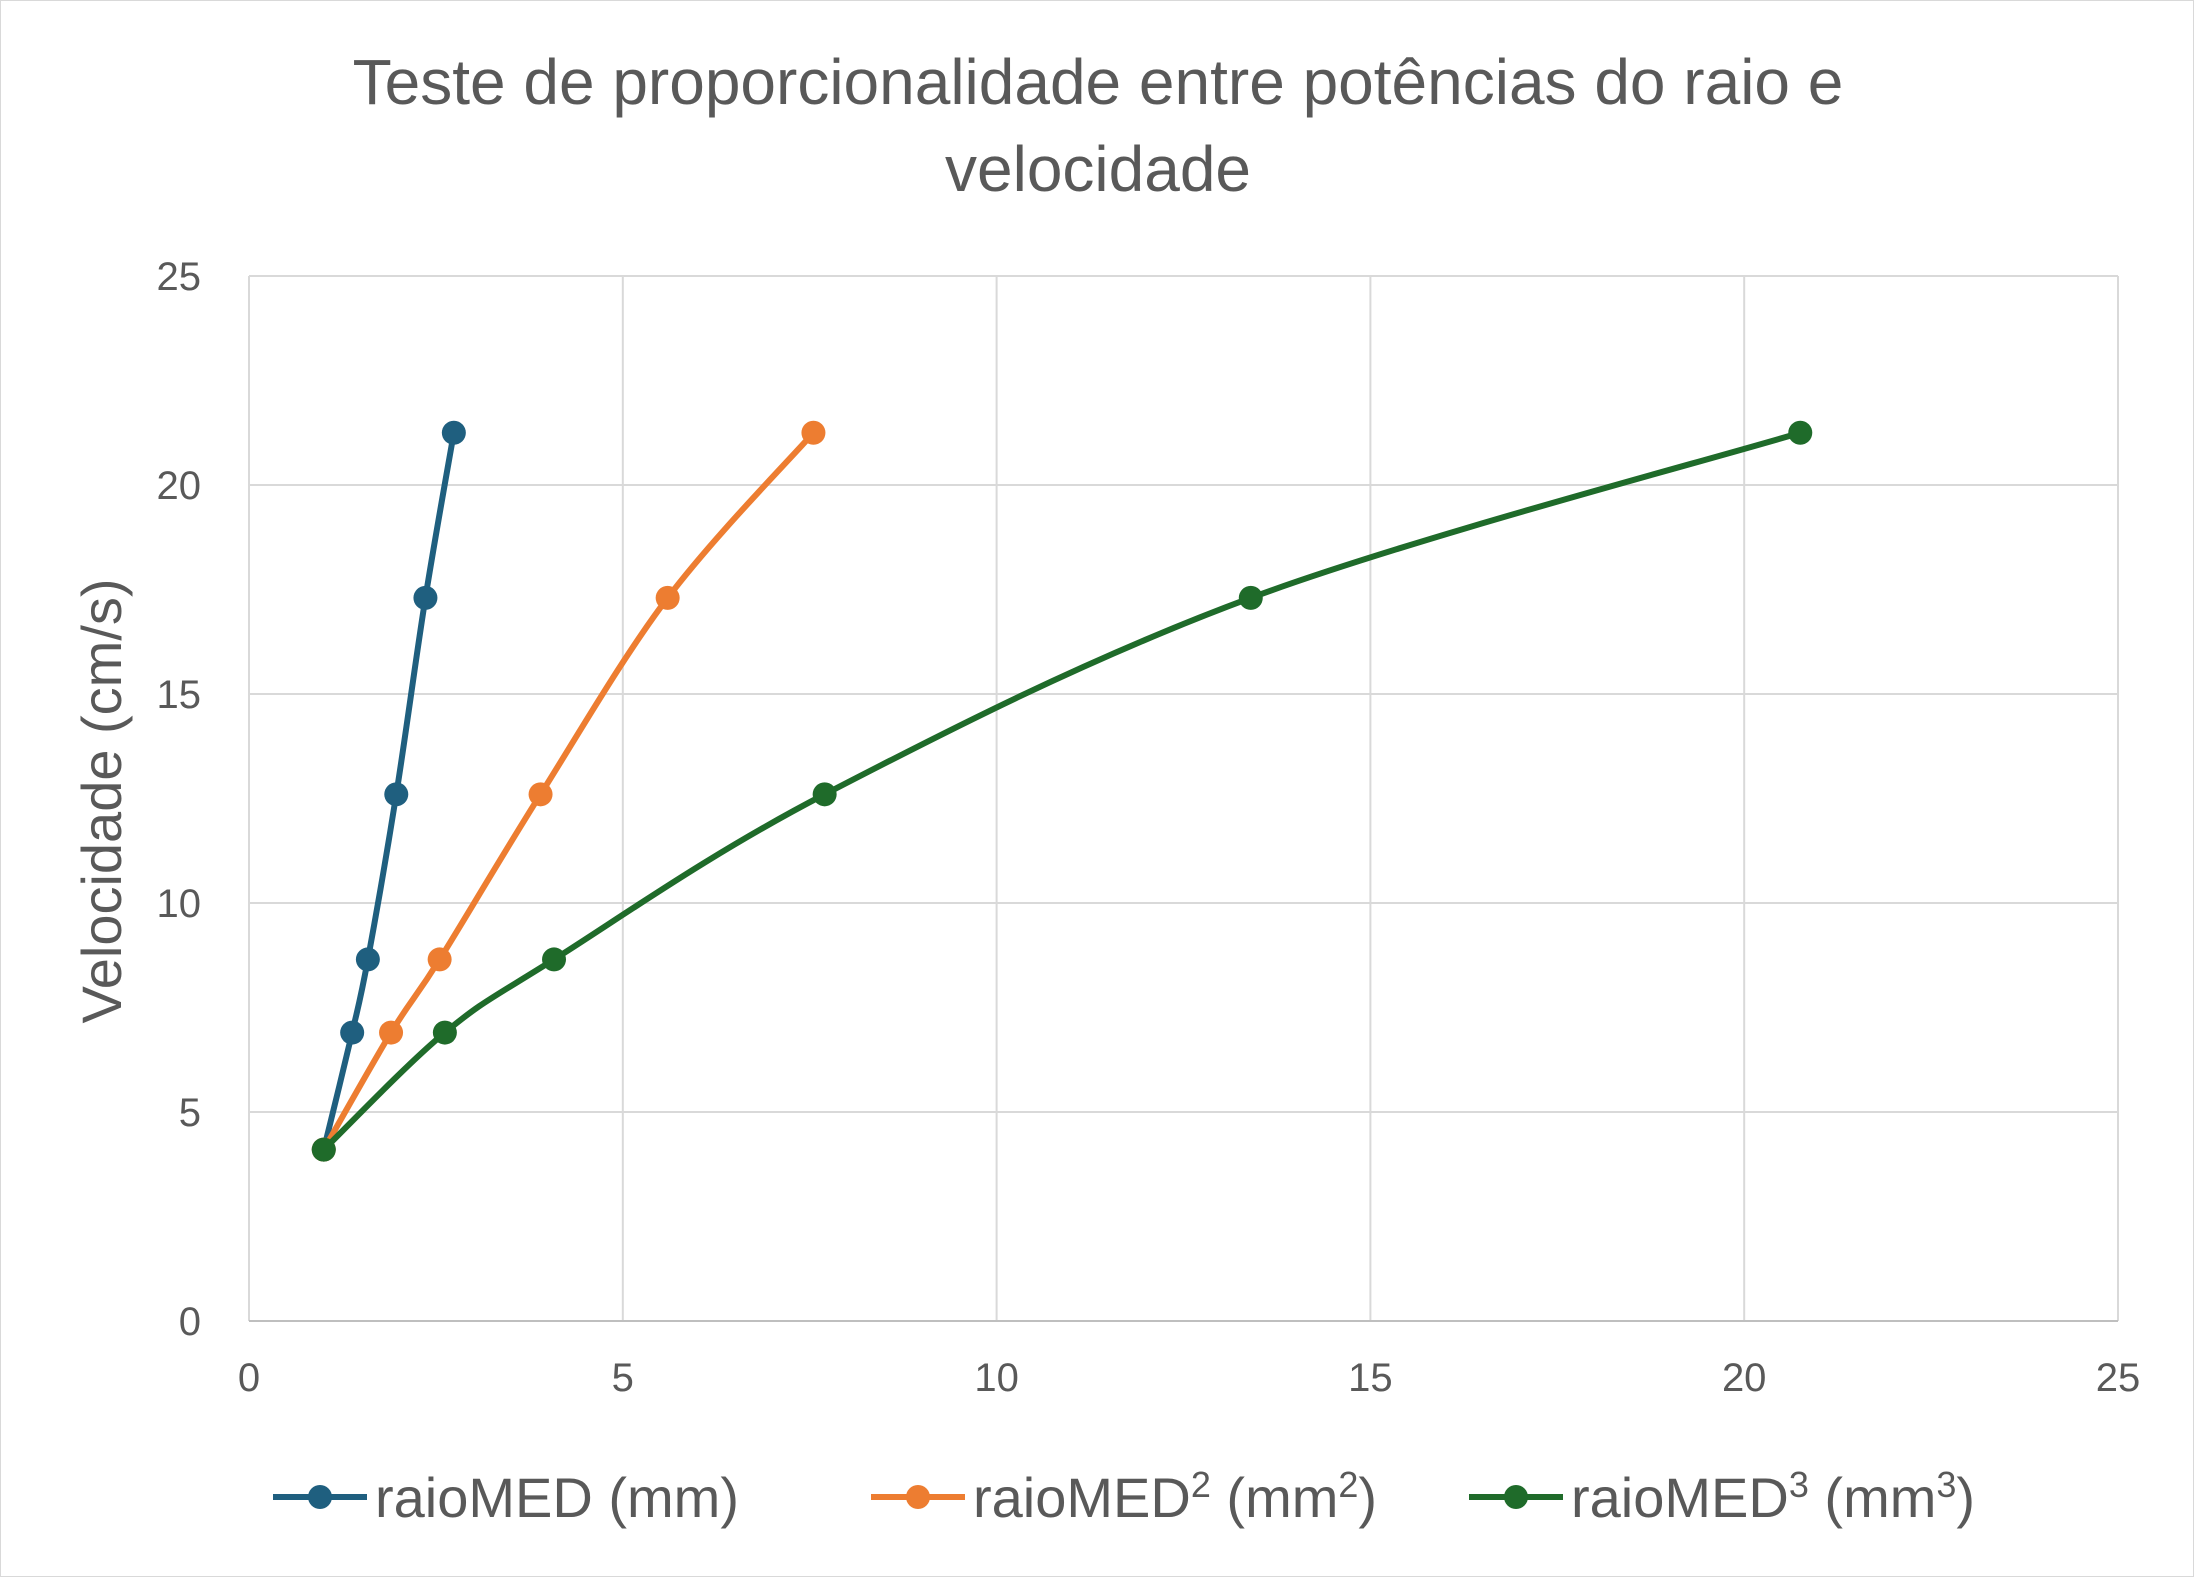 The height and width of the screenshot is (1578, 2194). What do you see at coordinates (996, 1378) in the screenshot?
I see `x-tick-label: 10` at bounding box center [996, 1378].